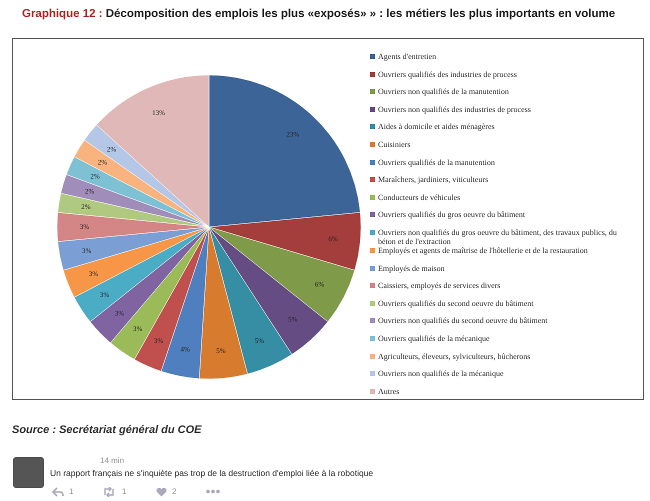 The width and height of the screenshot is (650, 501). What do you see at coordinates (452, 215) in the screenshot?
I see `legend-label: Ouvriers qualifiés du gros oeuvre du bâtiment` at bounding box center [452, 215].